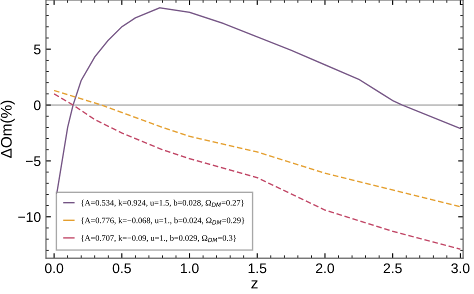 The width and height of the screenshot is (474, 294). What do you see at coordinates (325, 268) in the screenshot?
I see `x-tick-label: 2.0` at bounding box center [325, 268].